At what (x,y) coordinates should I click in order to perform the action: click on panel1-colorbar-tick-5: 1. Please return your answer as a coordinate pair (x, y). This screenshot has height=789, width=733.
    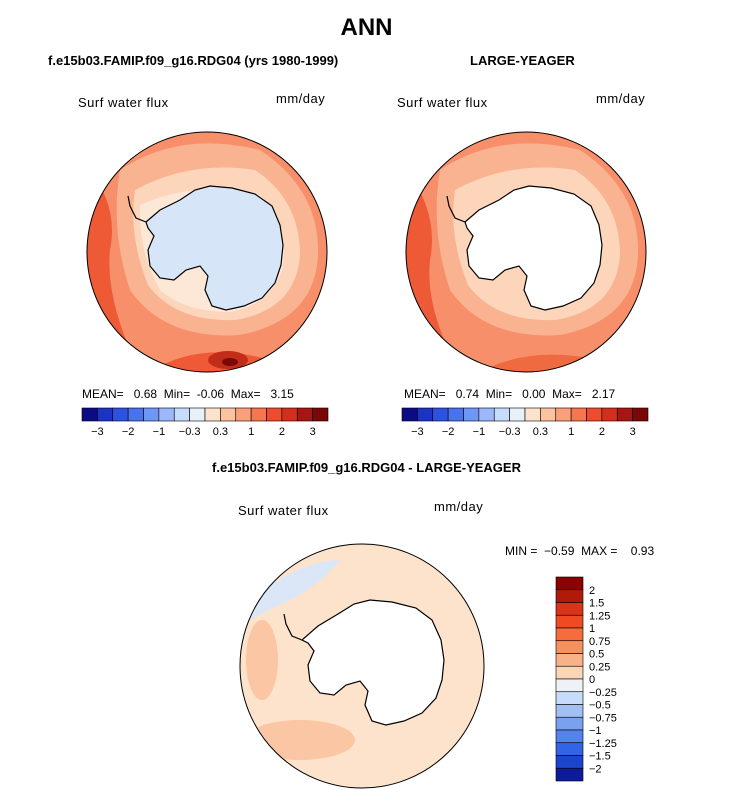
    Looking at the image, I should click on (251, 432).